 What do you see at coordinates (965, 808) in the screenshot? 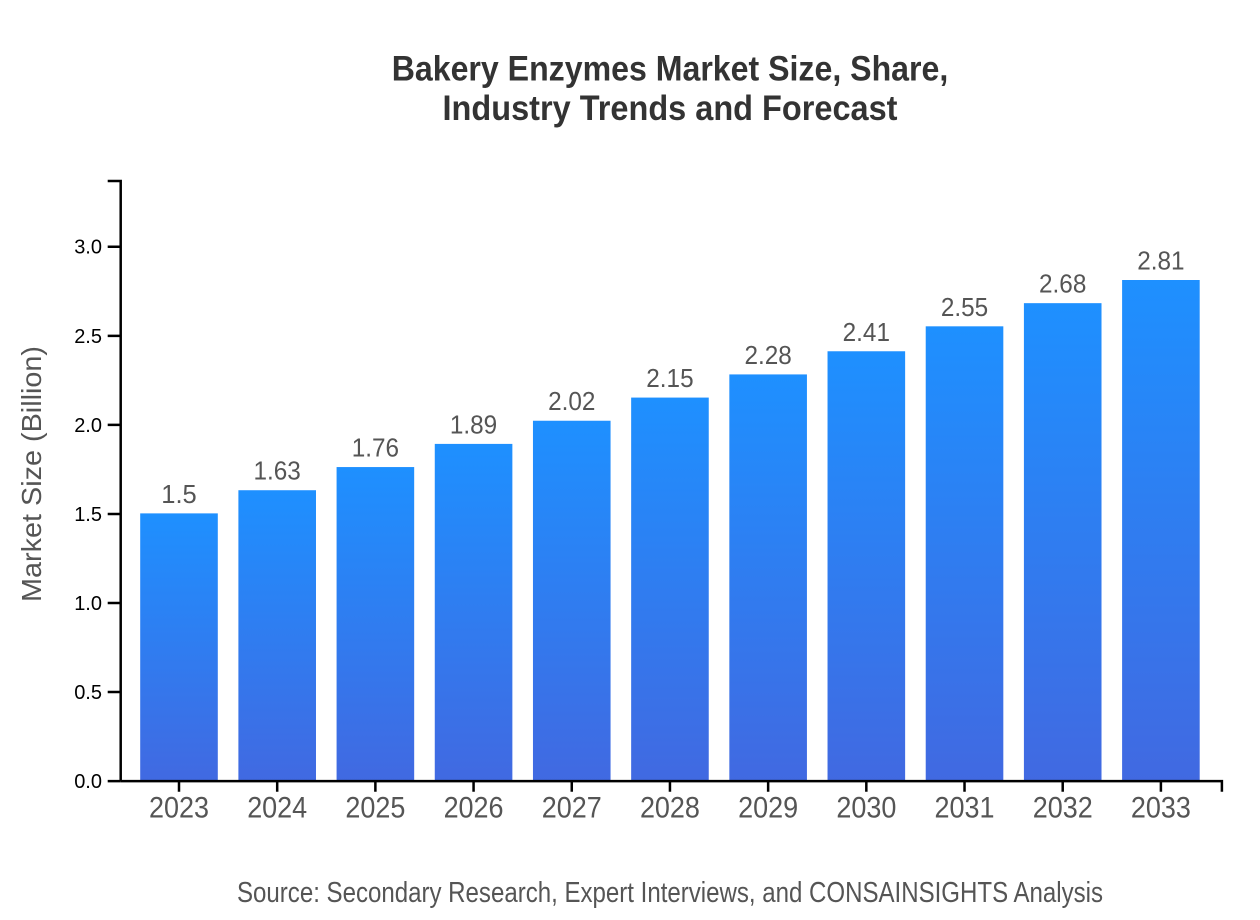
I see `svg-text: 2031` at bounding box center [965, 808].